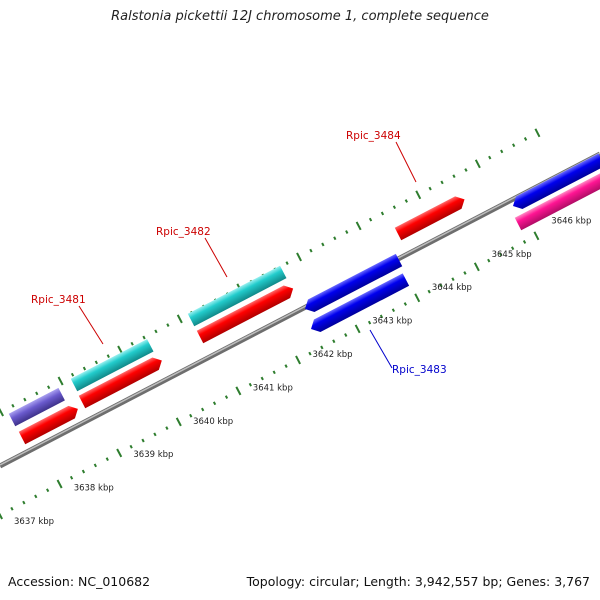  What do you see at coordinates (392, 322) in the screenshot?
I see `tick-label: 3643 kbp` at bounding box center [392, 322].